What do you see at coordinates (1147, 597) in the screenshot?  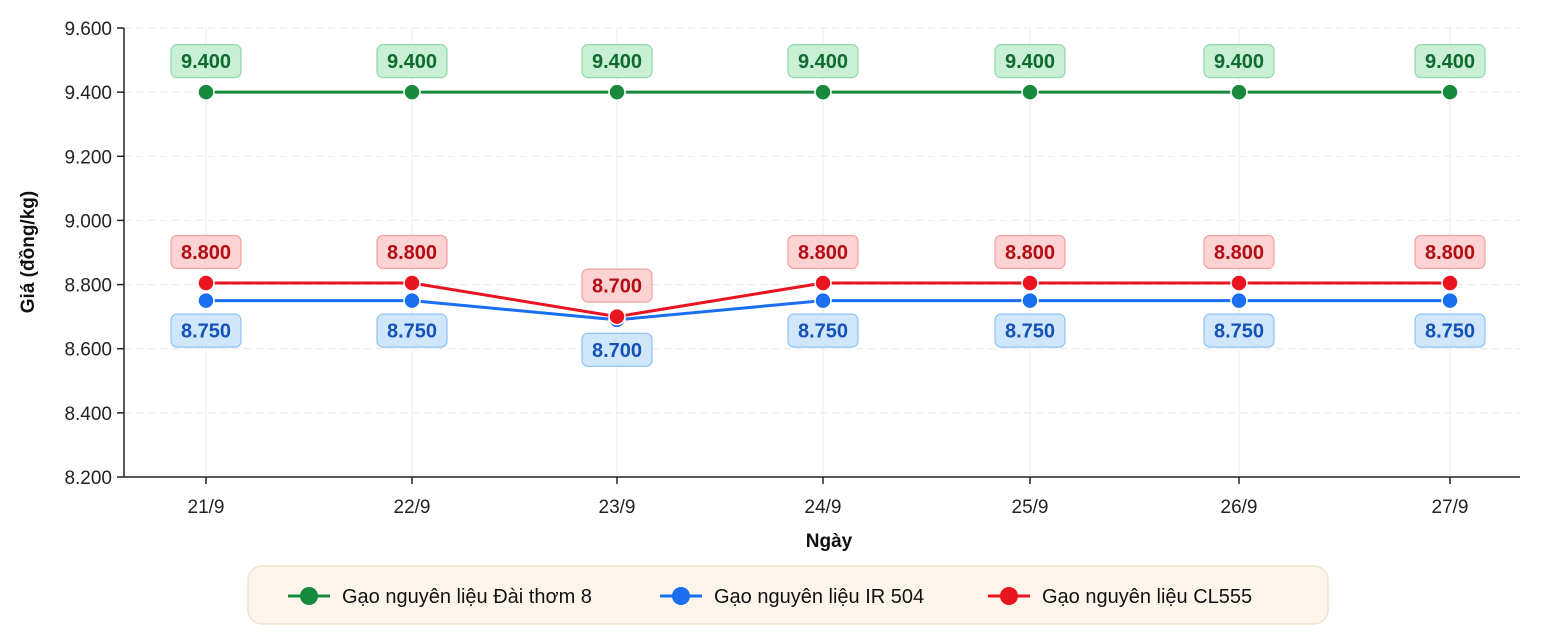 I see `legend-label: Gạo nguyên liệu CL555` at bounding box center [1147, 597].